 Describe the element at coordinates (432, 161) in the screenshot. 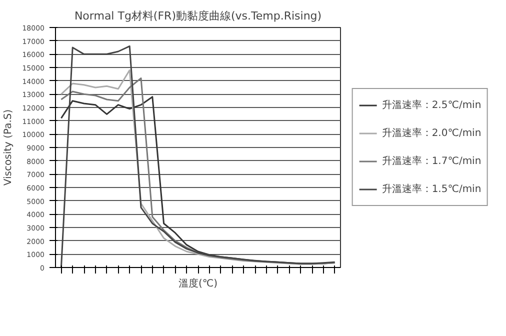

I see `legend-label: 升溫速率：1.7℃/min` at that location.